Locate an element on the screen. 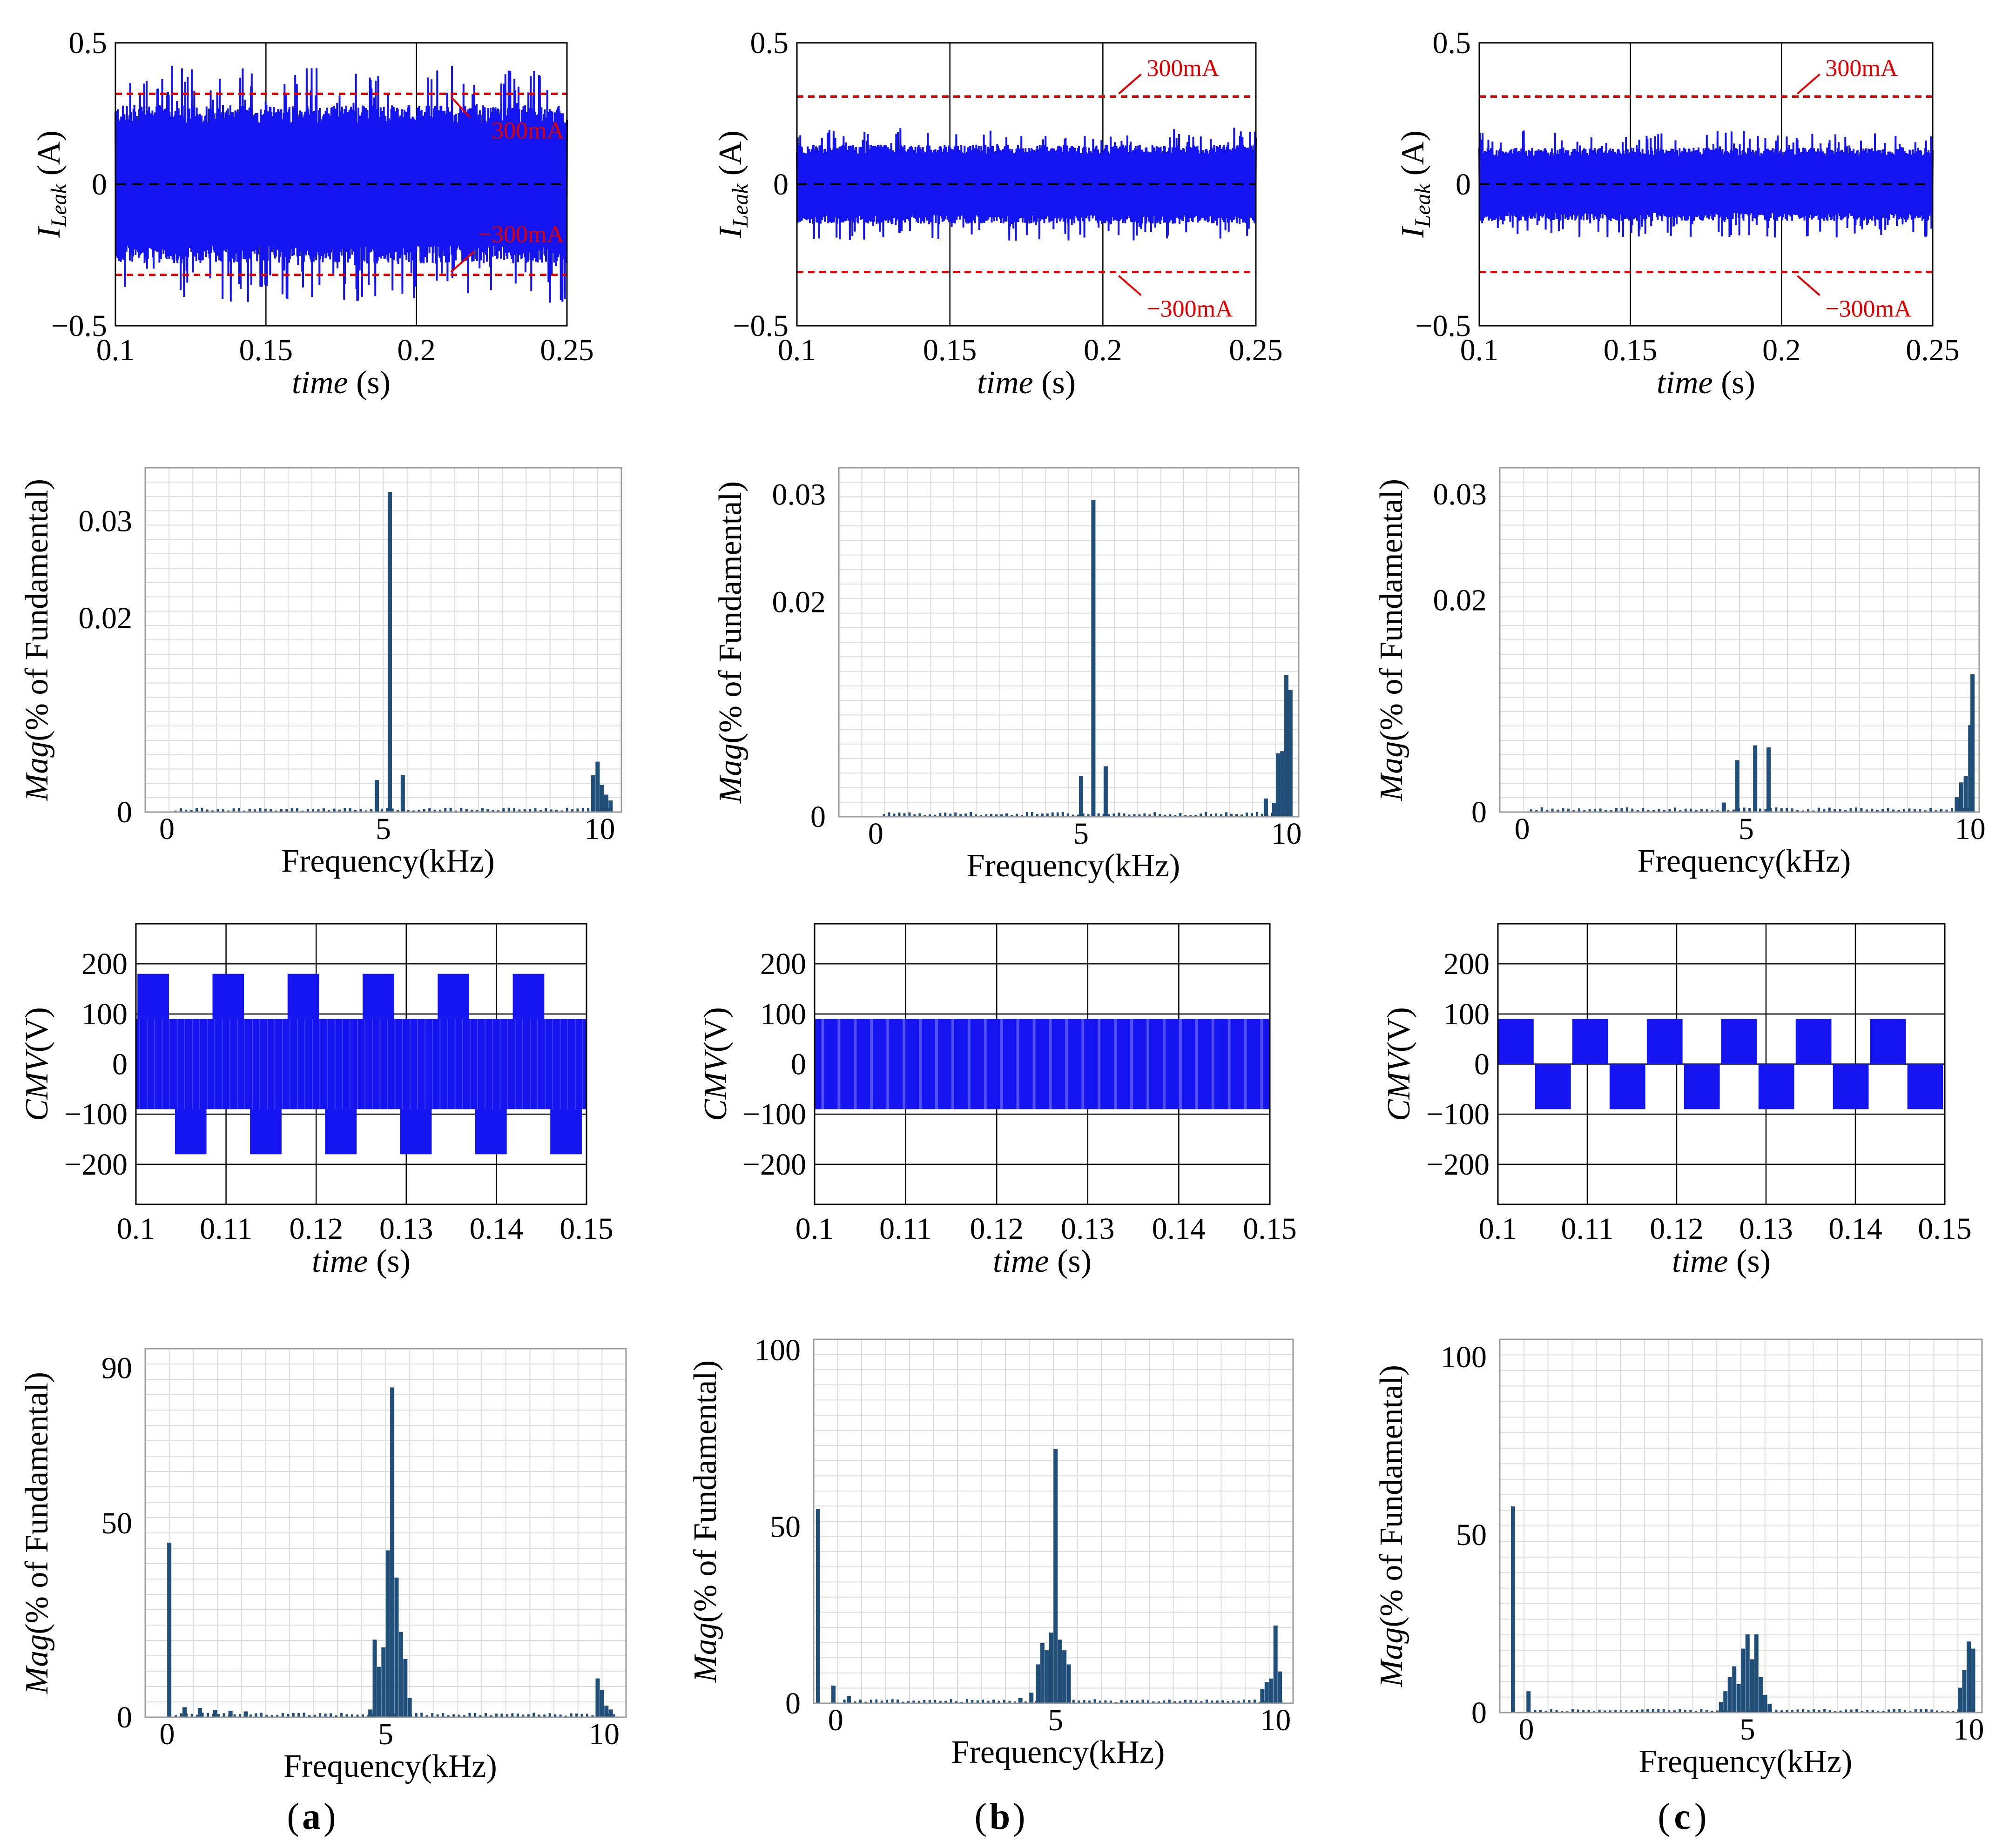  cmv-a-ytick: −100 is located at coordinates (96, 1114).